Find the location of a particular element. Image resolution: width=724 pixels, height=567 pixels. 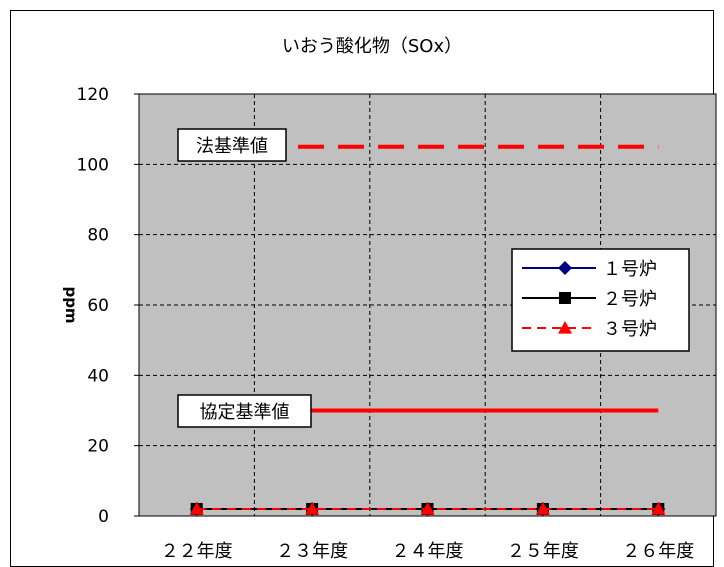

reference-label: 法基準値 is located at coordinates (232, 146).